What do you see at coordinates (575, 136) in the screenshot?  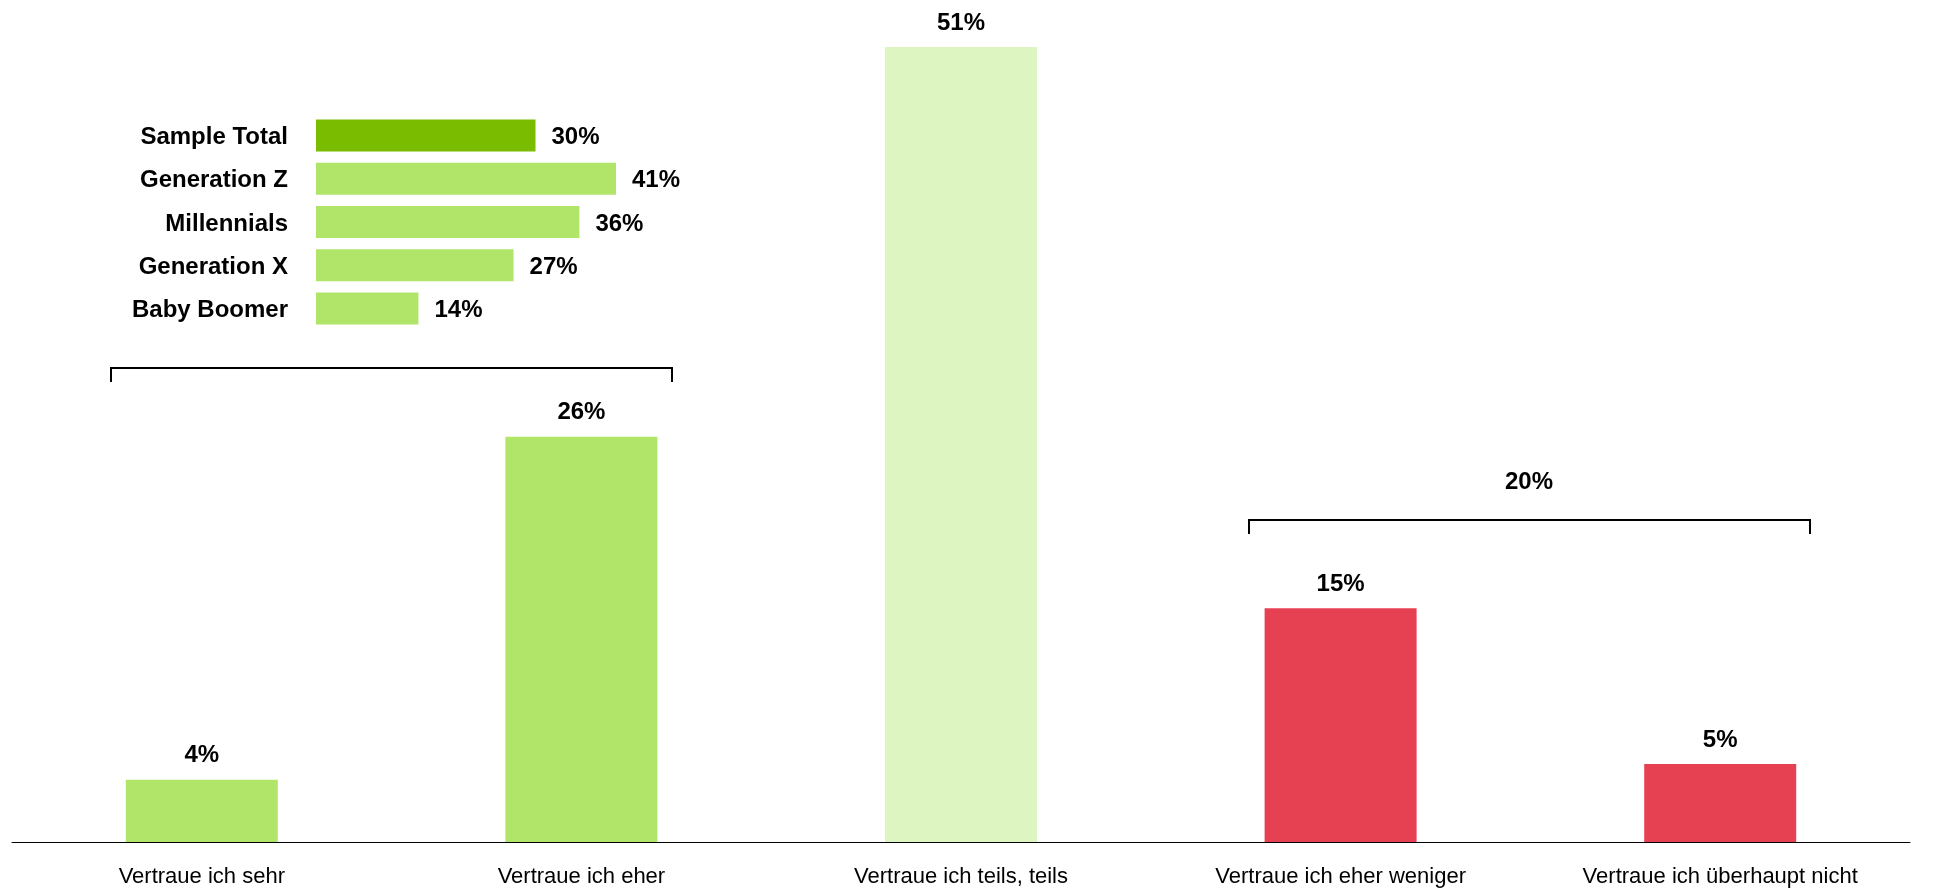 I see `data-label: 30%` at bounding box center [575, 136].